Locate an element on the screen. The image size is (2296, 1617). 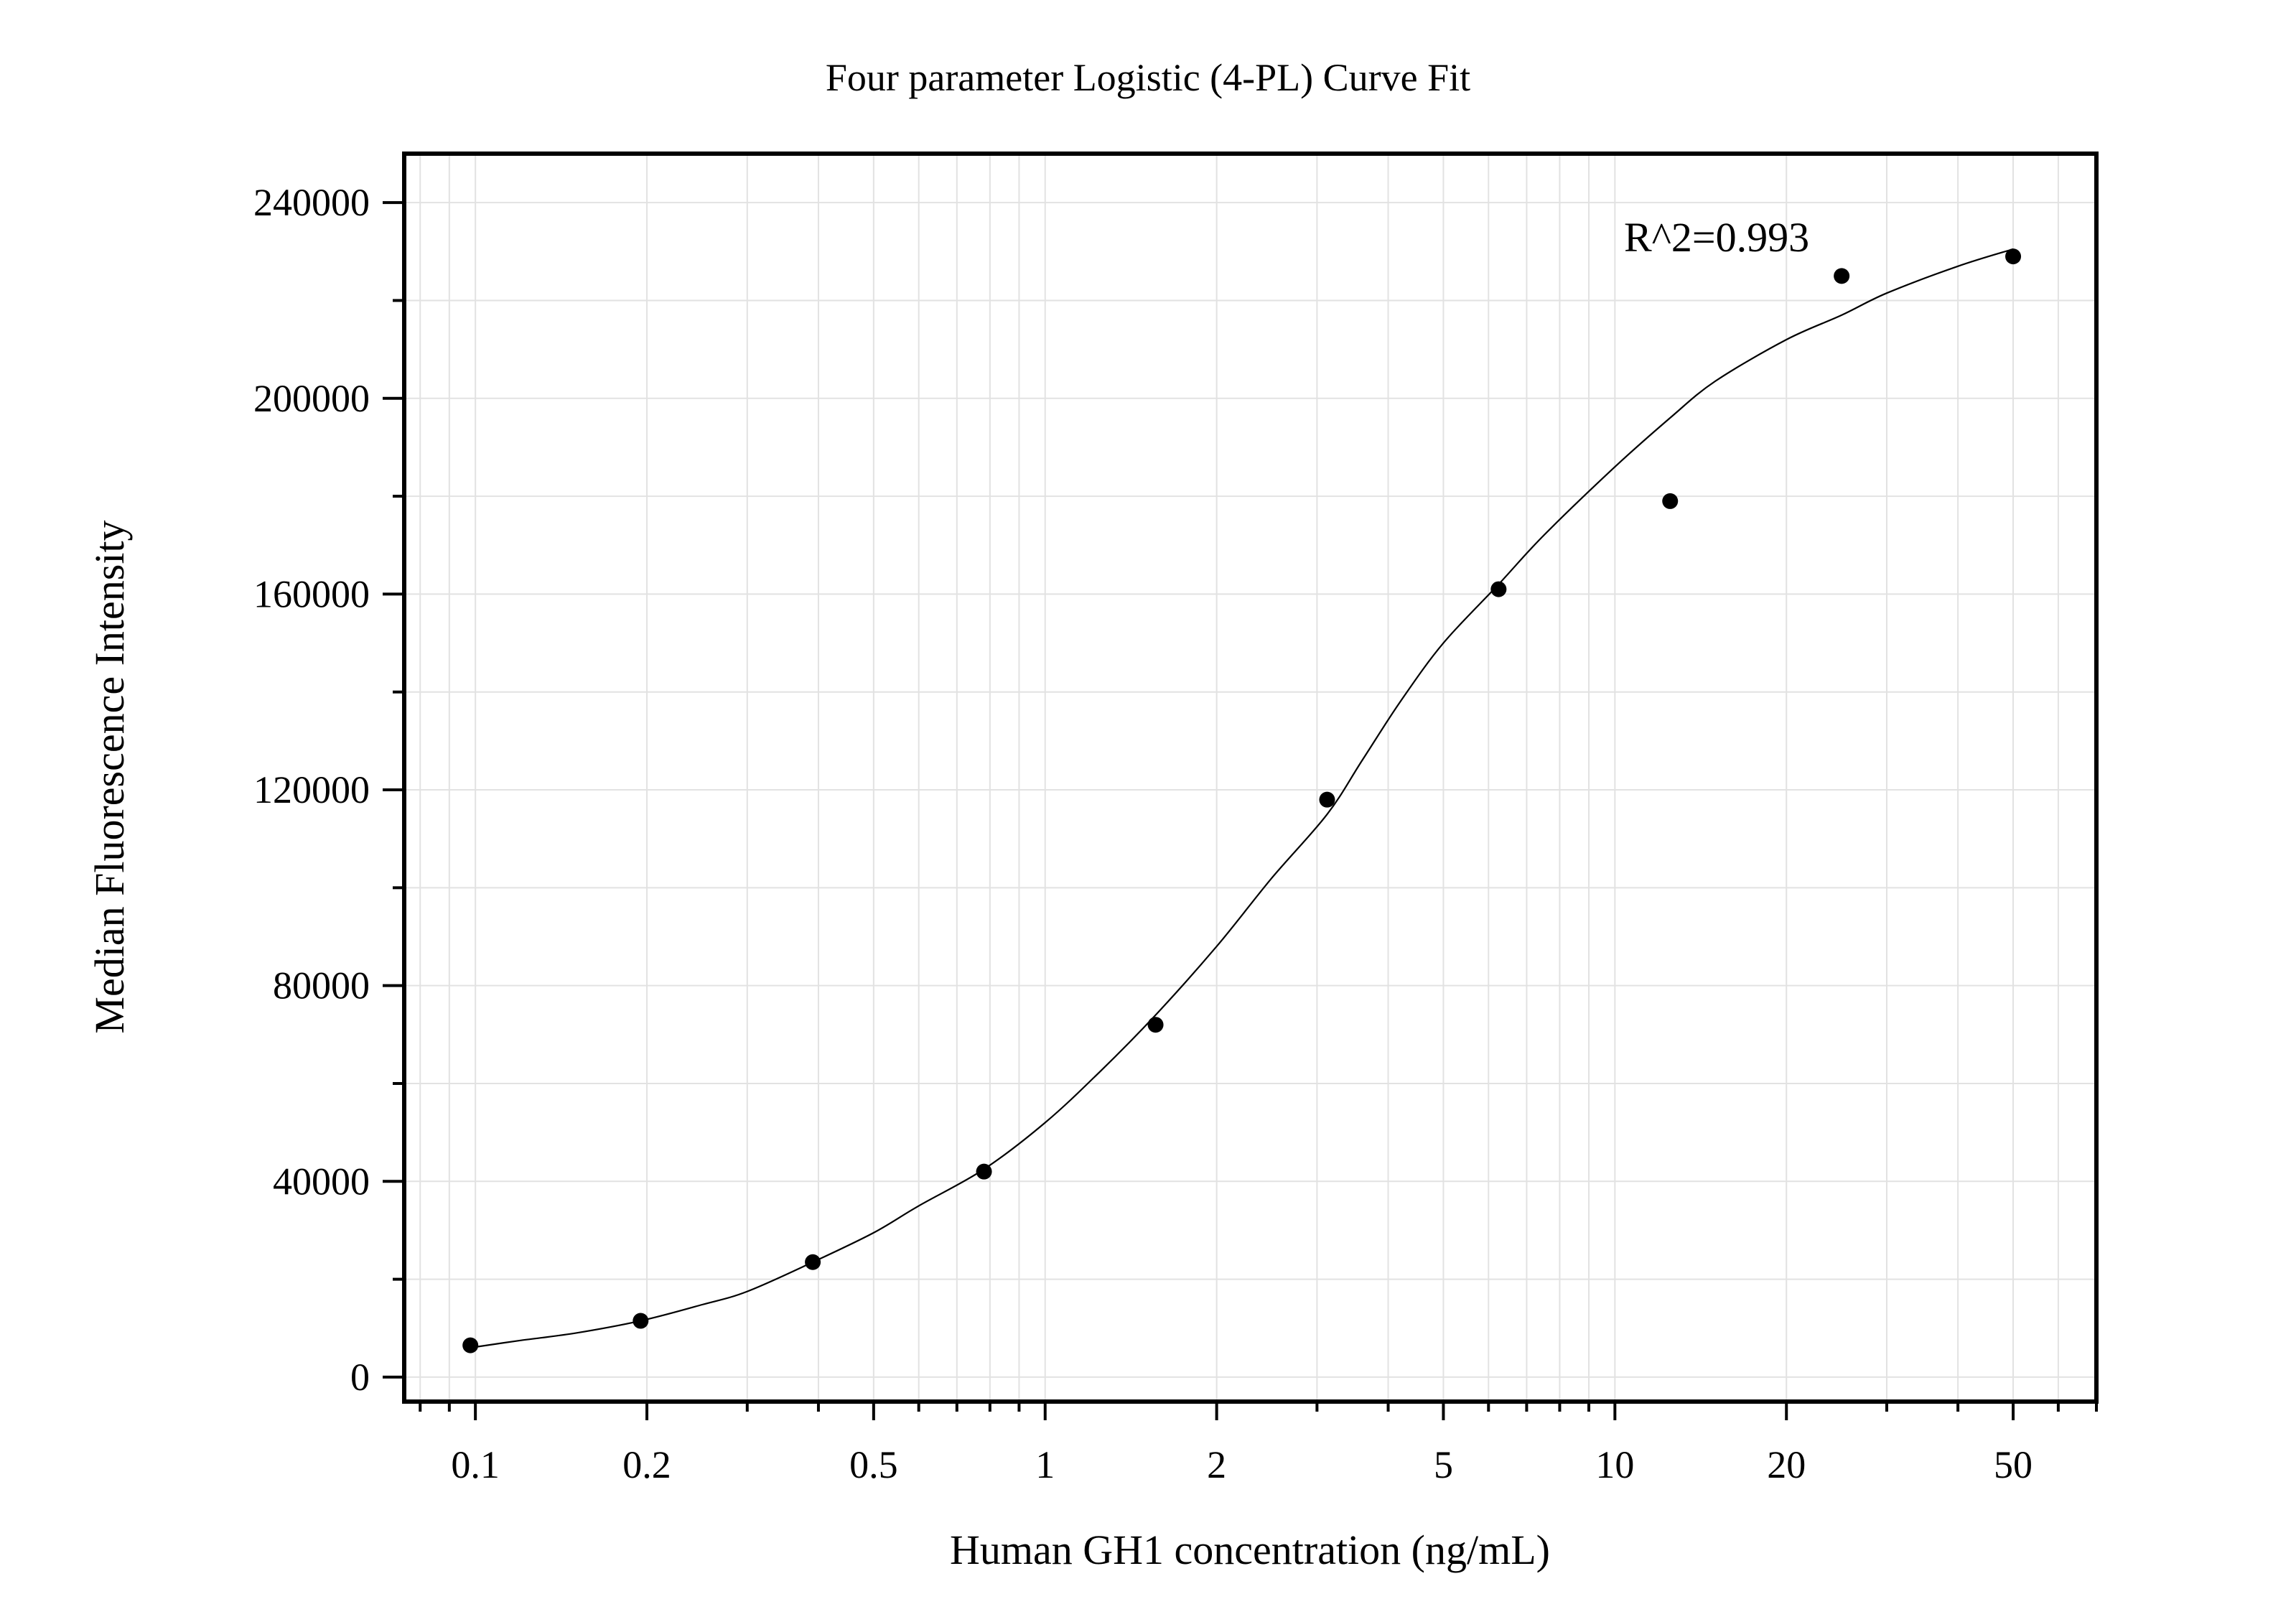
x-tick-label: 20 is located at coordinates (1786, 1464).